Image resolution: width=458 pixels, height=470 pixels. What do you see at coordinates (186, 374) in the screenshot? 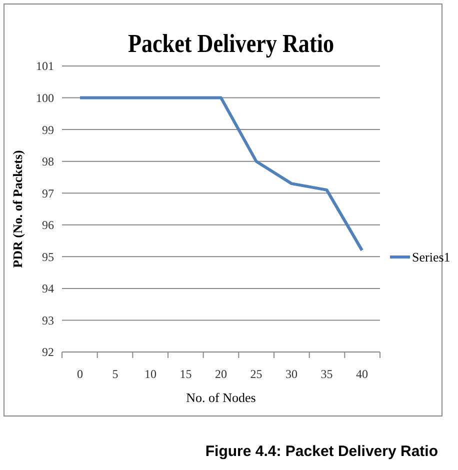
I see `x-tick-label: 15` at bounding box center [186, 374].